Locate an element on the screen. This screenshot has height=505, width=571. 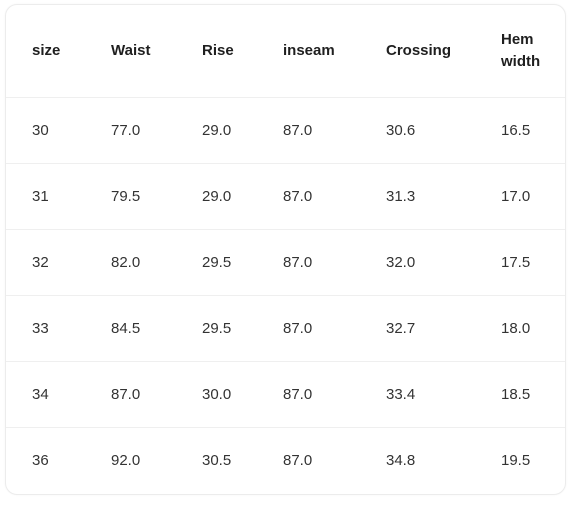
header-hem-width: Hem width is located at coordinates (520, 51).